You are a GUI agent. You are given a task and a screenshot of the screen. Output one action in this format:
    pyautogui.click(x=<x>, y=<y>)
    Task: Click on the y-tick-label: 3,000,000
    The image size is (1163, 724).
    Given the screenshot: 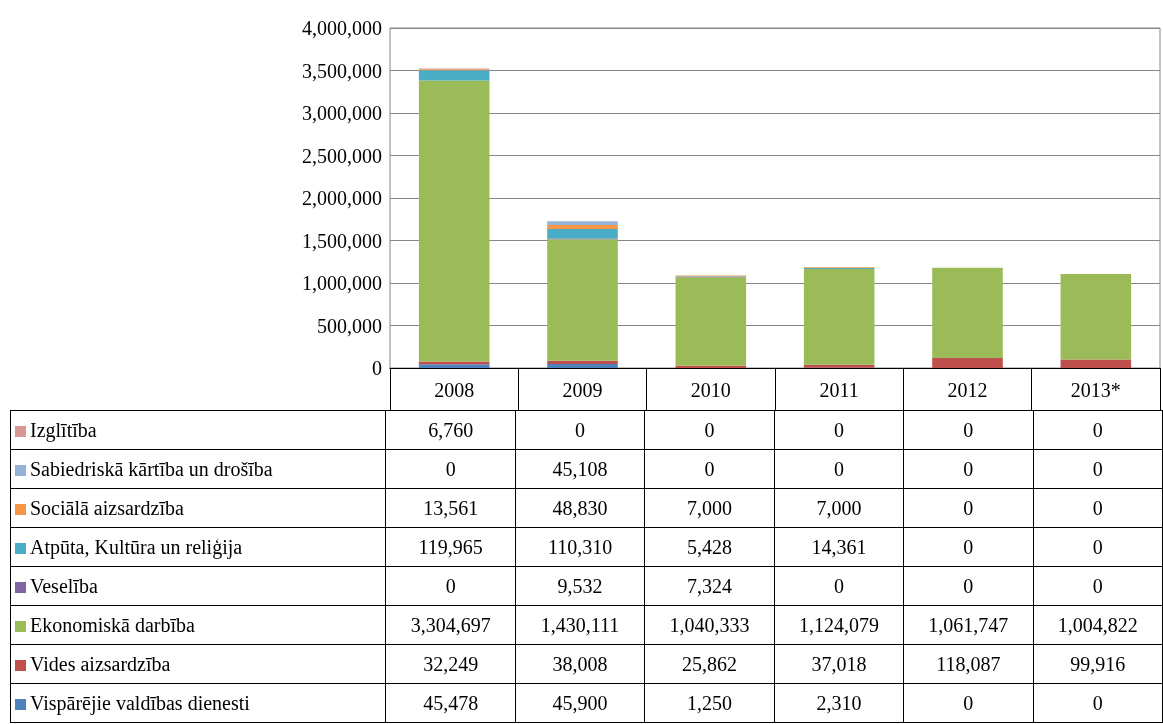 What is the action you would take?
    pyautogui.click(x=342, y=113)
    